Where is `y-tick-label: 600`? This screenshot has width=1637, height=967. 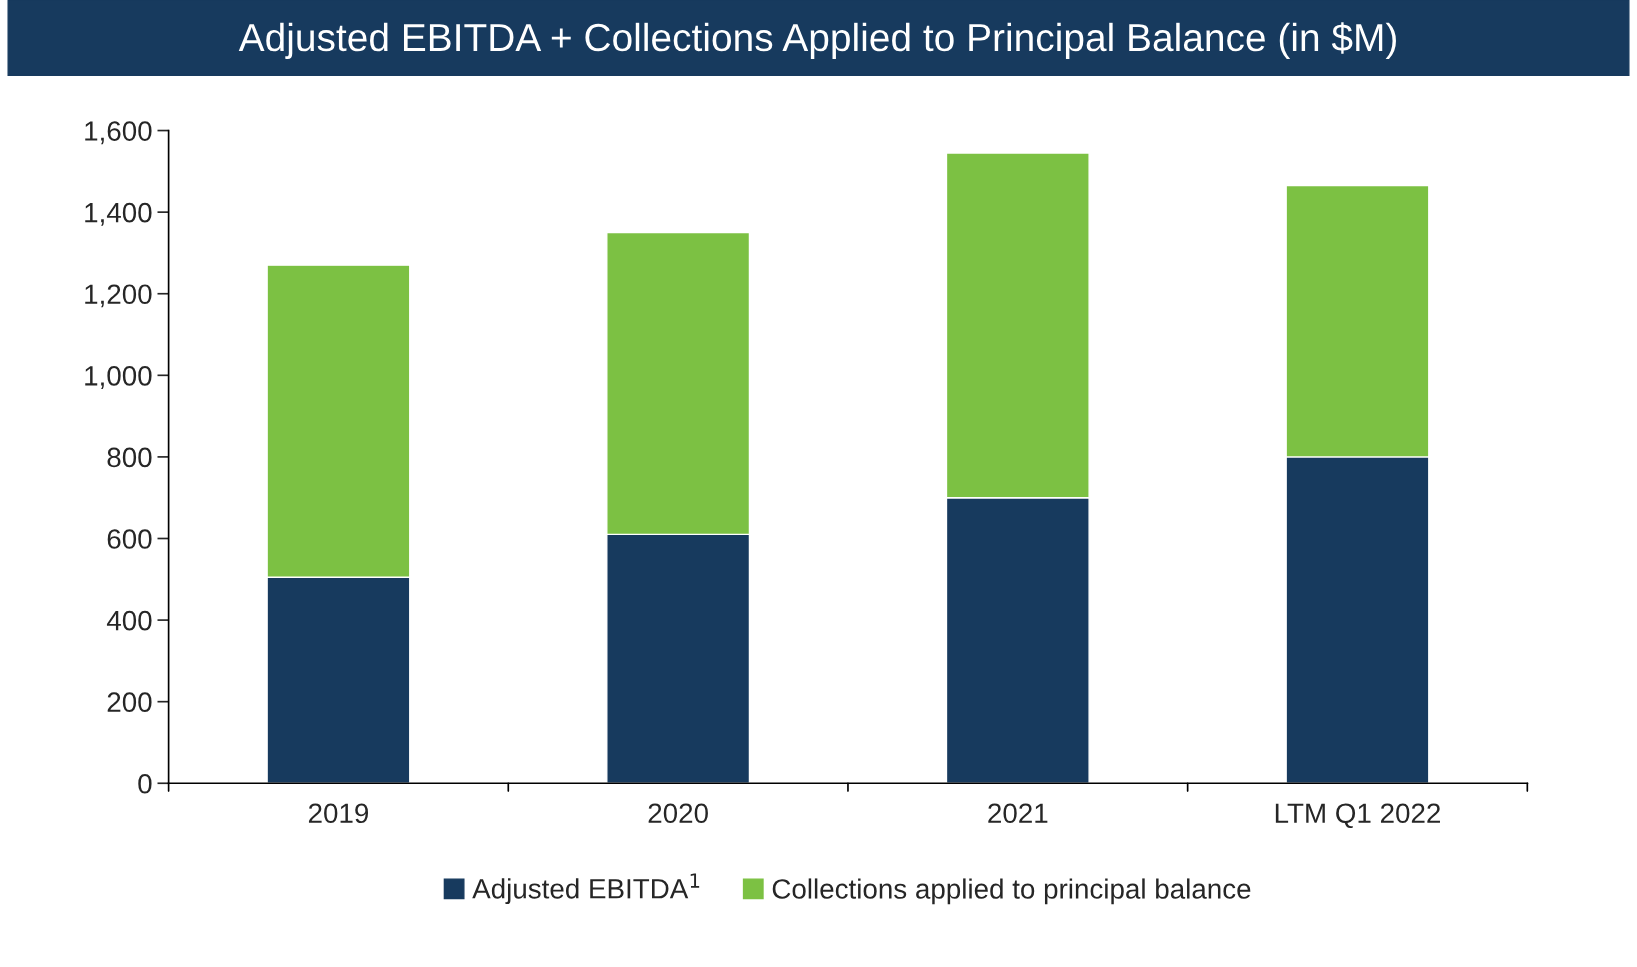
y-tick-label: 600 is located at coordinates (129, 539).